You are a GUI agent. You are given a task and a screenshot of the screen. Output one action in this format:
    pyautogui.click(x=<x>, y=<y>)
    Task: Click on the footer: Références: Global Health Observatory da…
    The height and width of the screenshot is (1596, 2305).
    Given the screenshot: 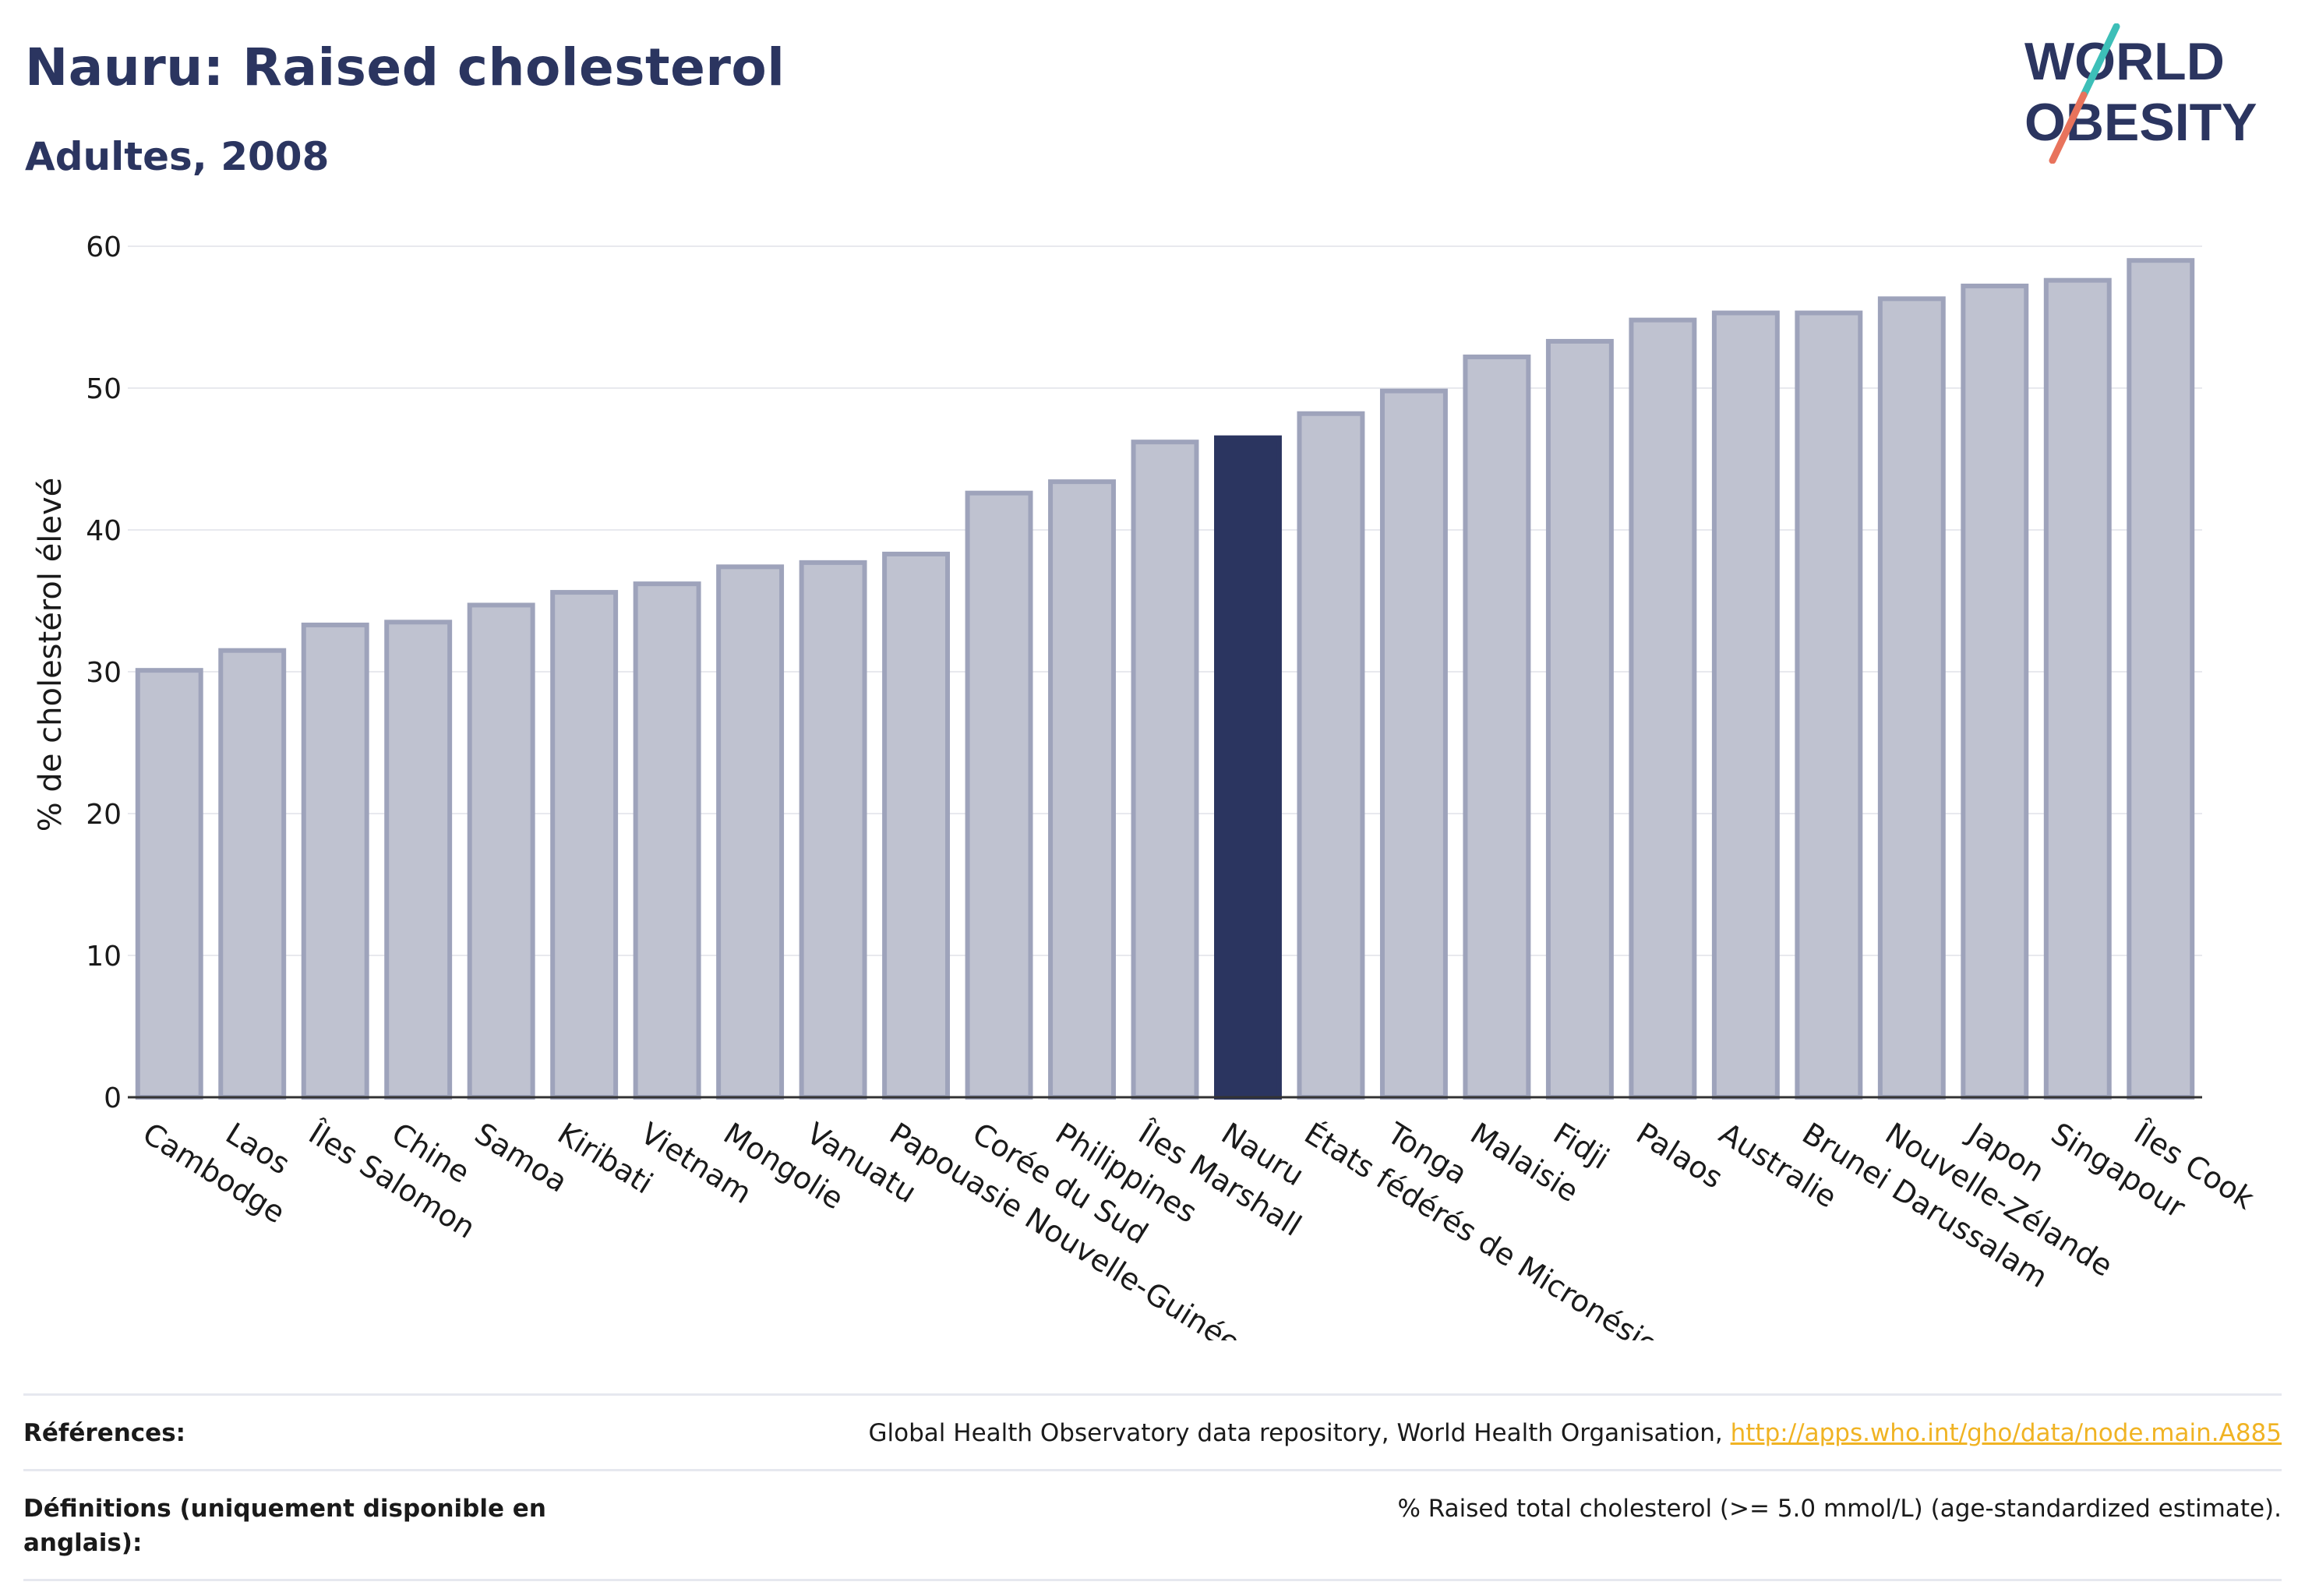 What is the action you would take?
    pyautogui.click(x=1152, y=1487)
    